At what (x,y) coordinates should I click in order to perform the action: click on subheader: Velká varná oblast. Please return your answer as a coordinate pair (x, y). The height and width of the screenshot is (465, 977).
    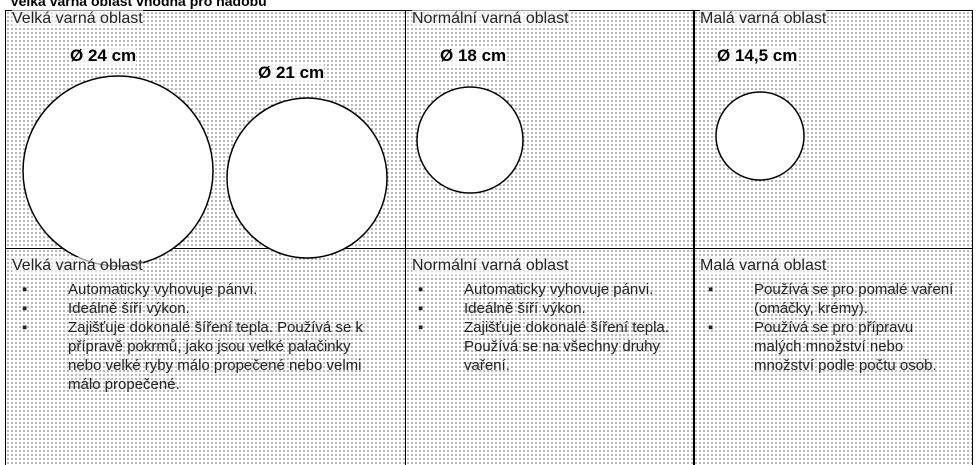
    Looking at the image, I should click on (77, 266).